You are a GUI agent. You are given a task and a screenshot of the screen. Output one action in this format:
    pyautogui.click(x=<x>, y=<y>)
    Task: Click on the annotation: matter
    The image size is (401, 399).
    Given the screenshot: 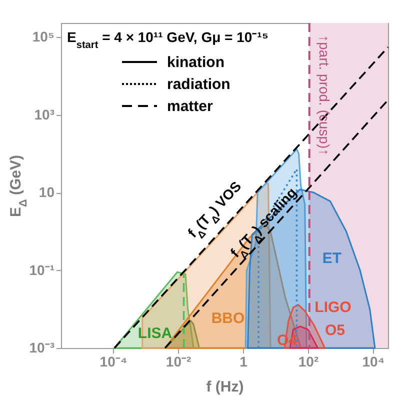 What is the action you would take?
    pyautogui.click(x=190, y=106)
    